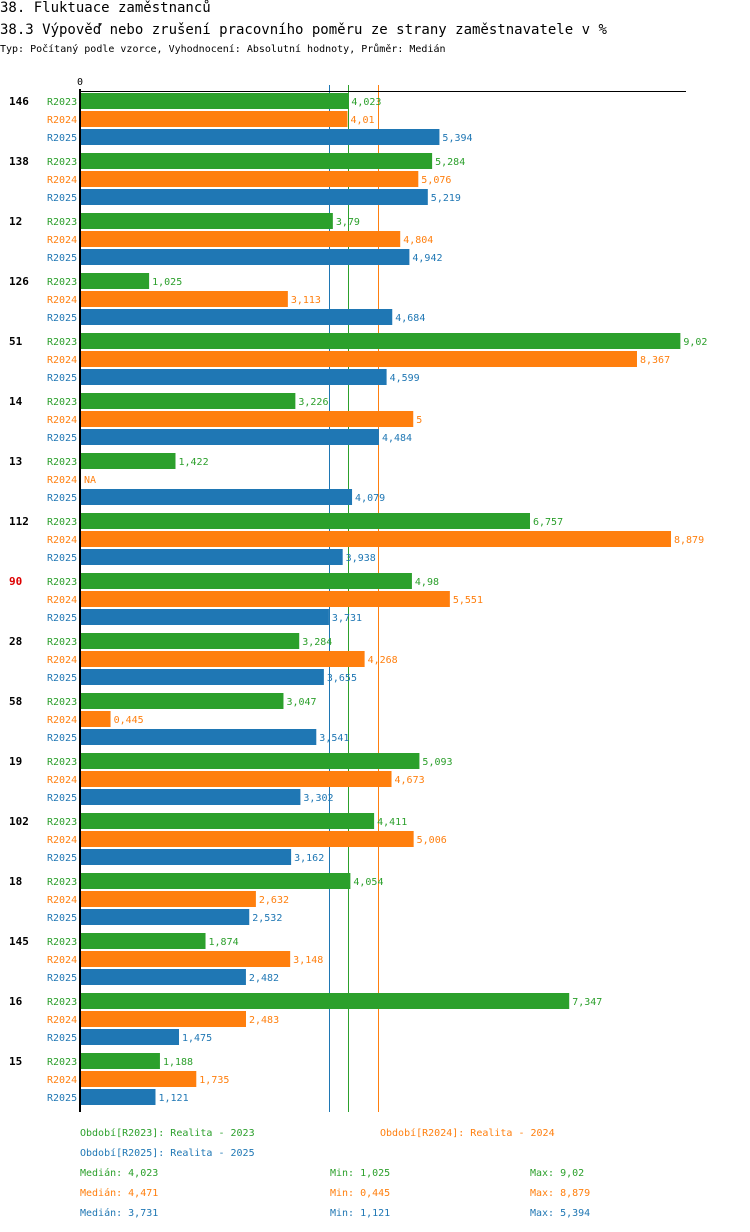 This screenshot has width=750, height=1232. Describe the element at coordinates (436, 180) in the screenshot. I see `value-label: 5,076` at that location.